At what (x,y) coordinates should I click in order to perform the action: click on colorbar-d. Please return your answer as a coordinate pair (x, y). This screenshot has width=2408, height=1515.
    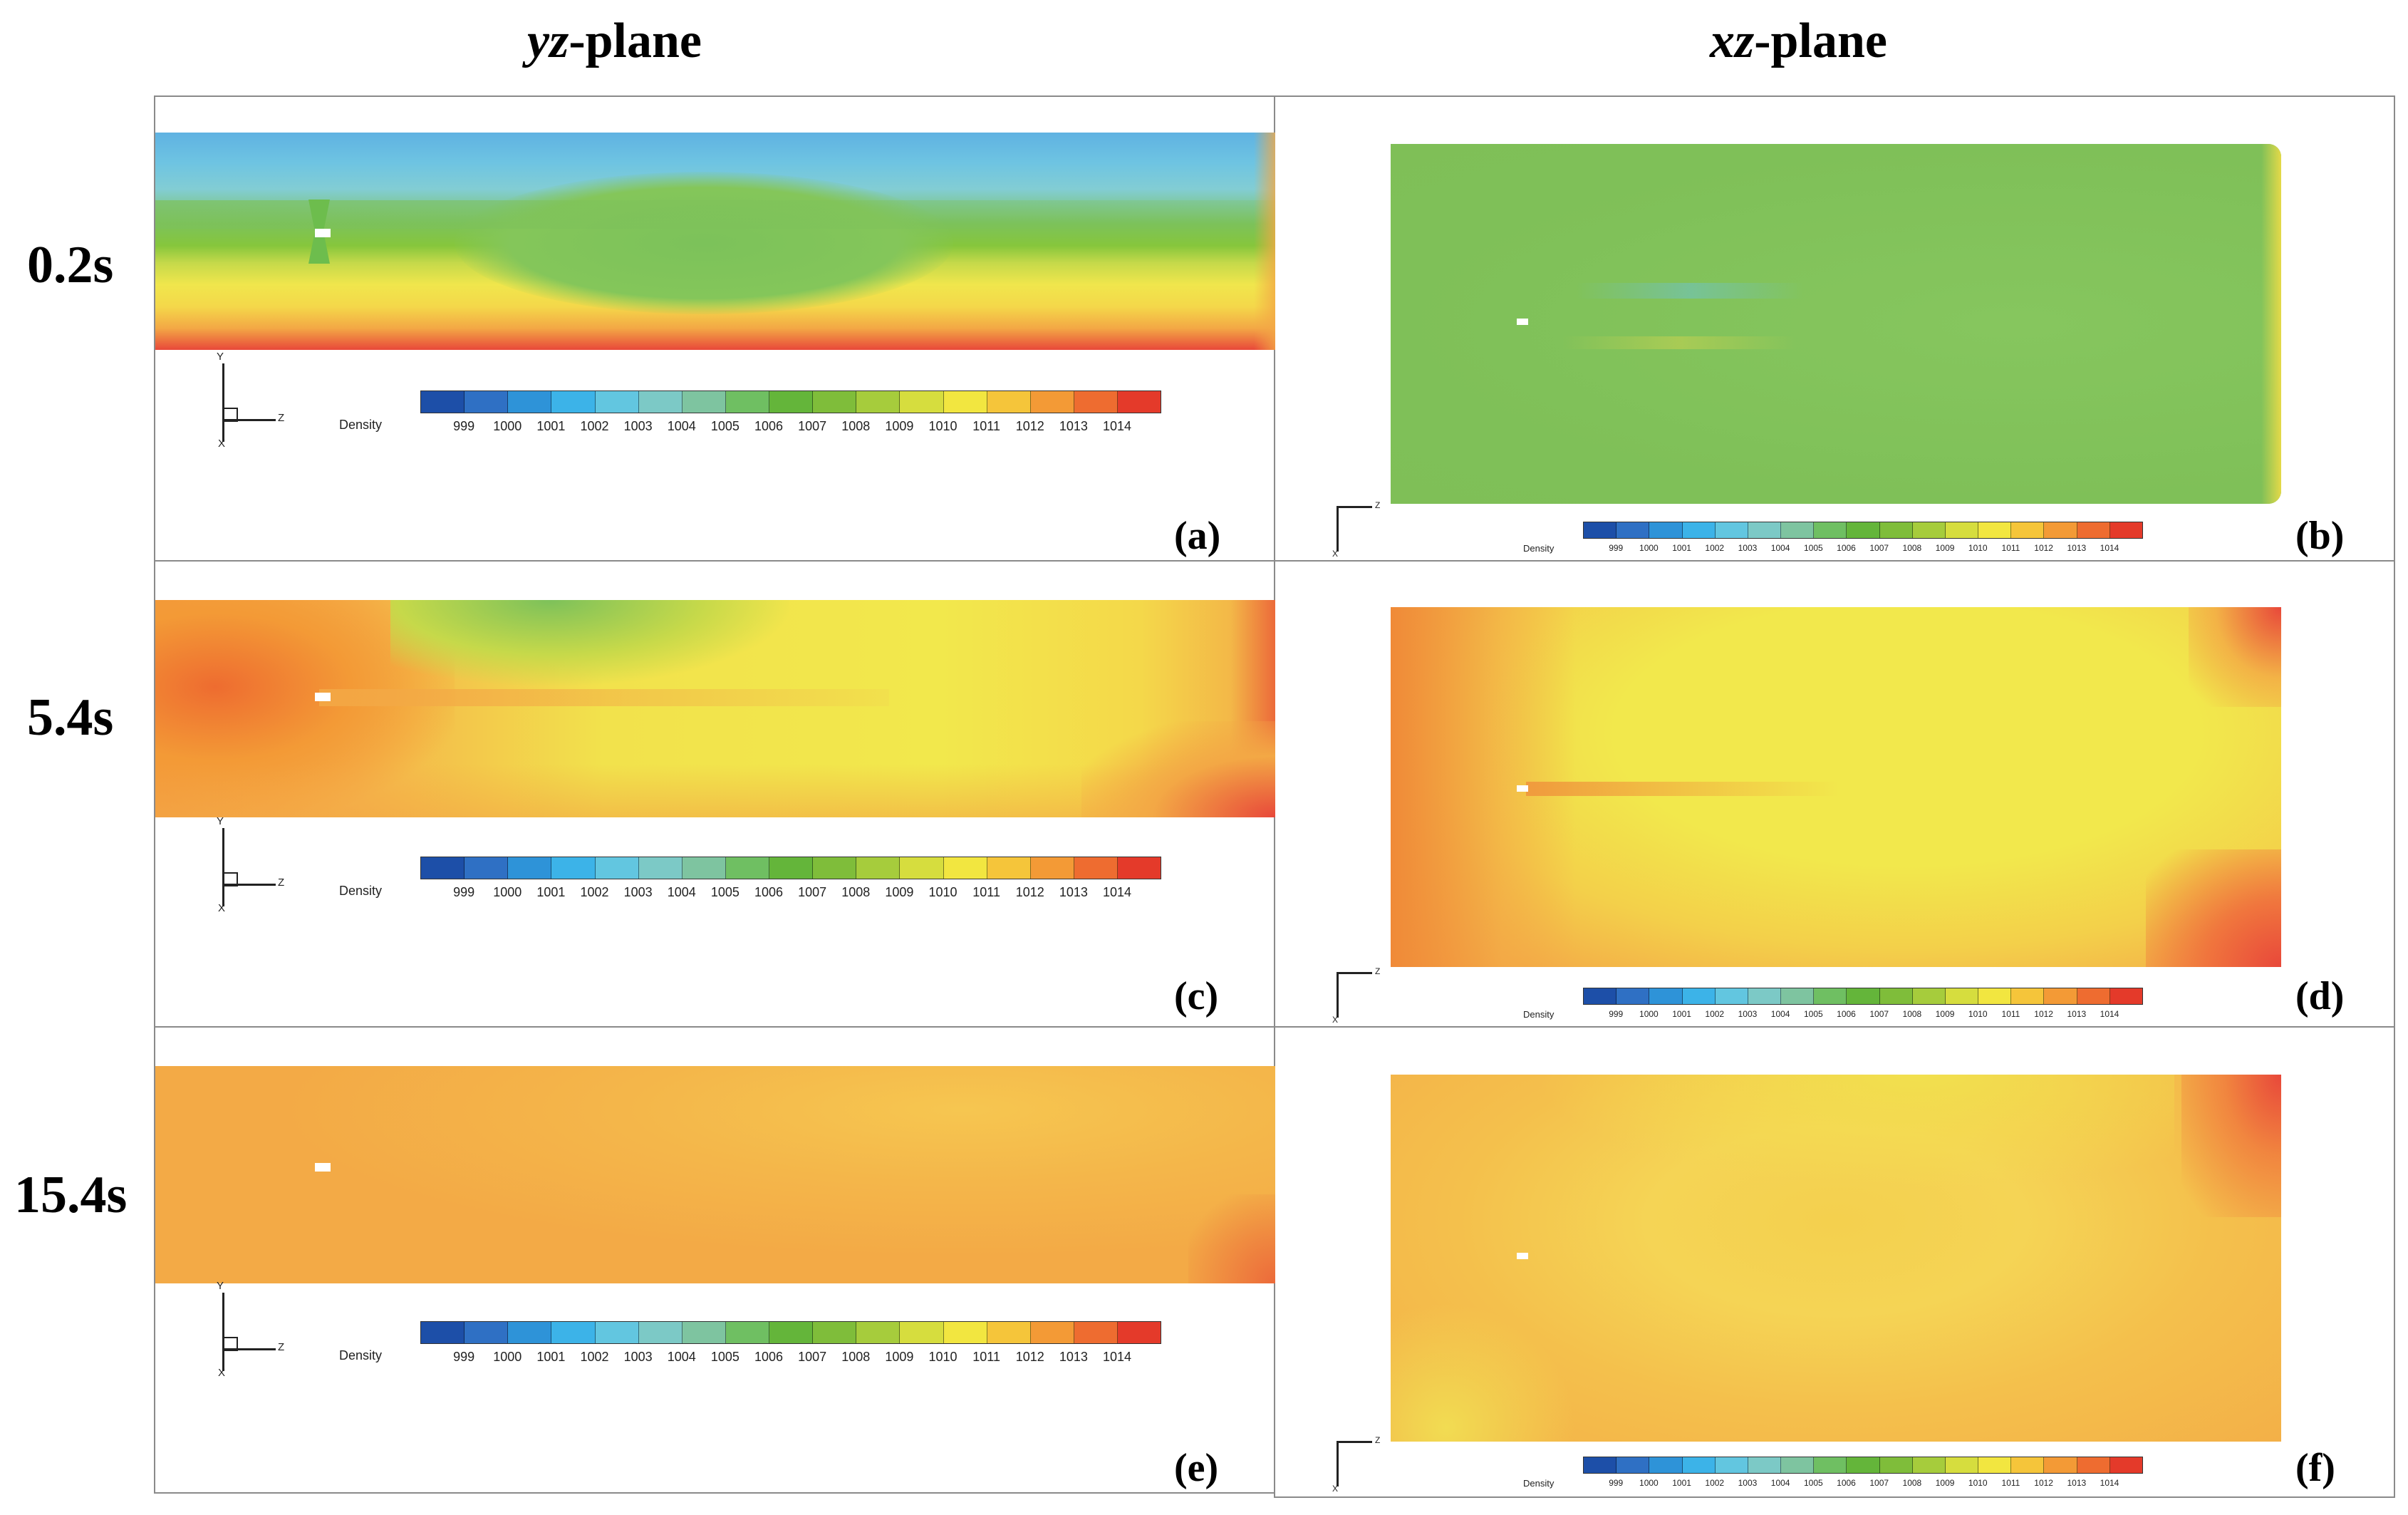
    Looking at the image, I should click on (1863, 996).